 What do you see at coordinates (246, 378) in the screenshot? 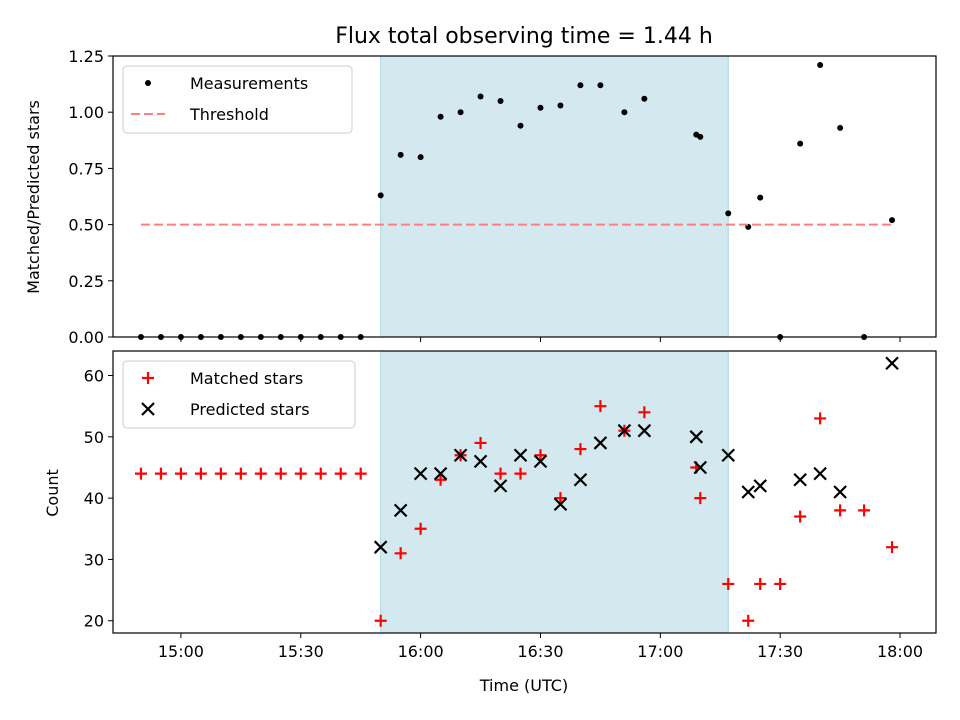
I see `legend-label: Matched stars` at bounding box center [246, 378].